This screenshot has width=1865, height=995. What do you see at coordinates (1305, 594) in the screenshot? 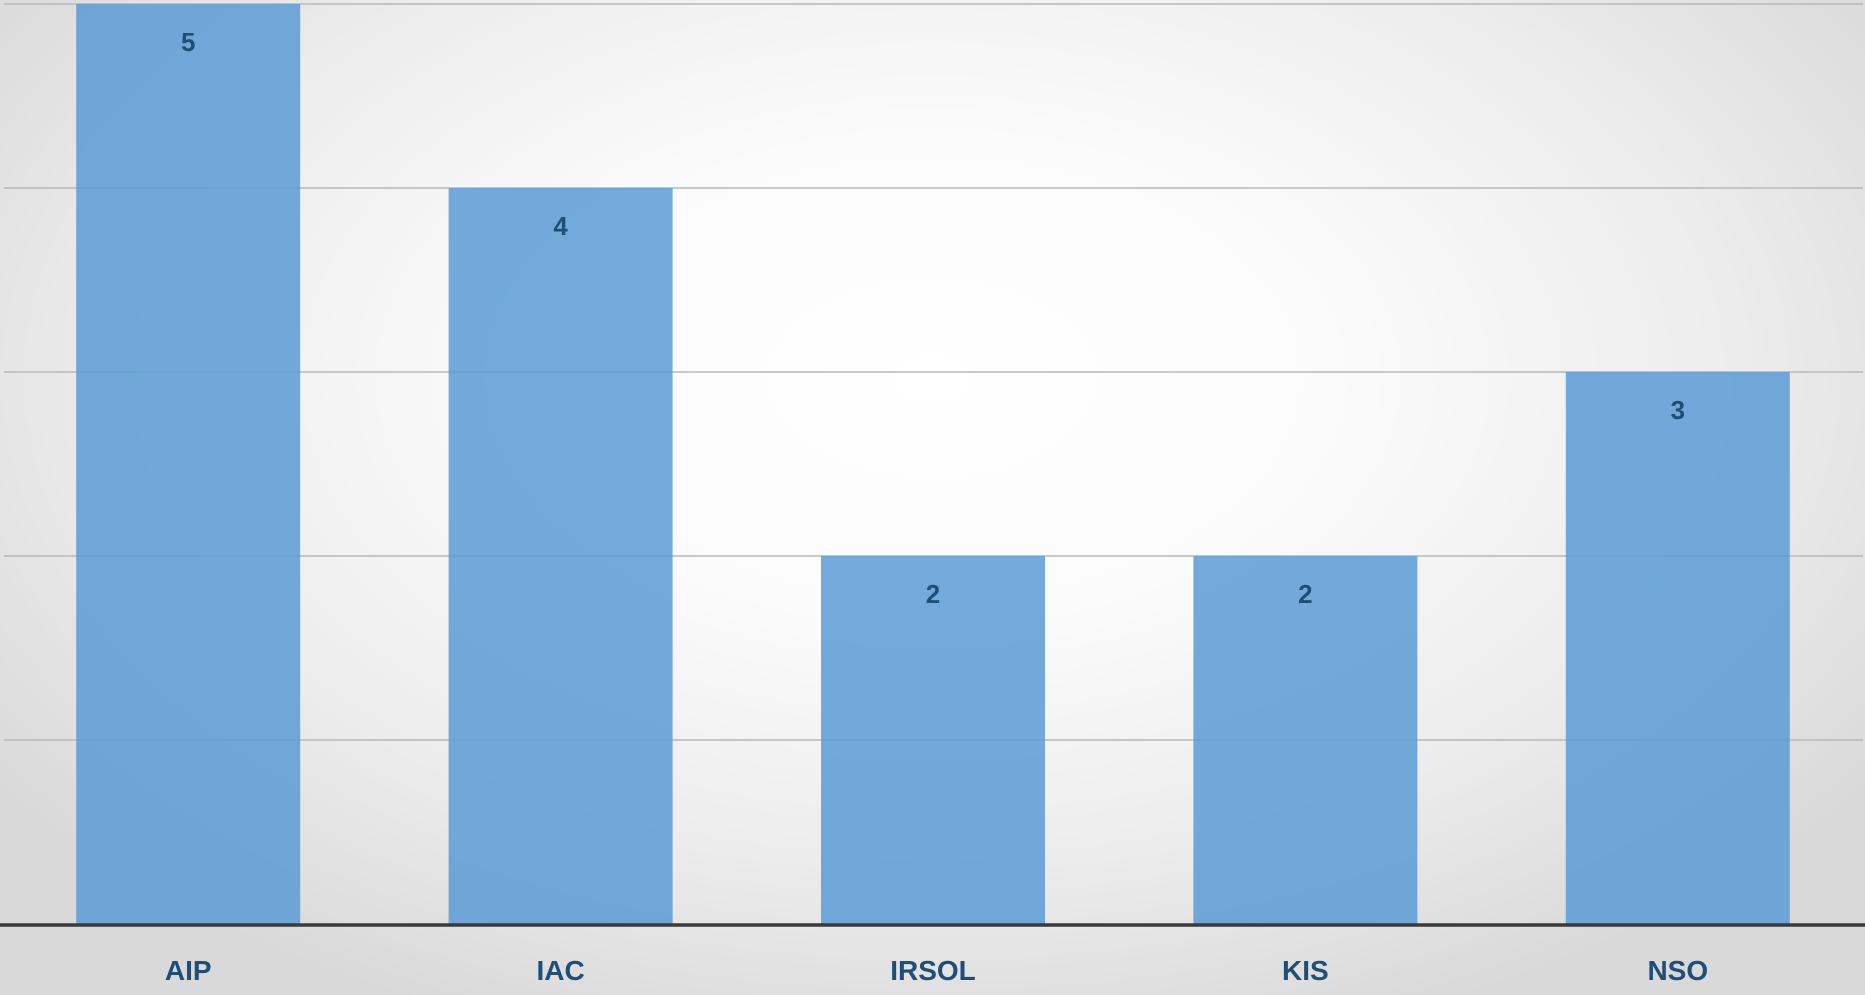
I see `data-label-kis: 2` at bounding box center [1305, 594].